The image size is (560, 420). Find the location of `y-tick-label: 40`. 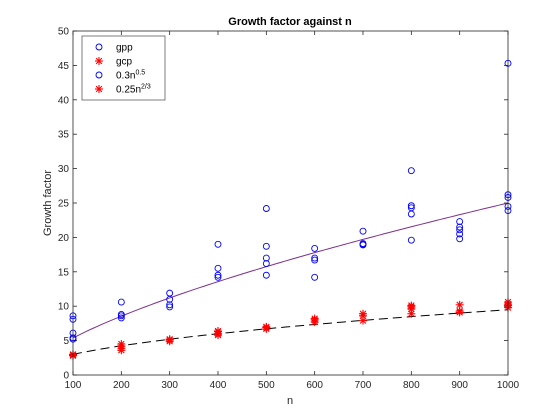

y-tick-label: 40 is located at coordinates (64, 100).